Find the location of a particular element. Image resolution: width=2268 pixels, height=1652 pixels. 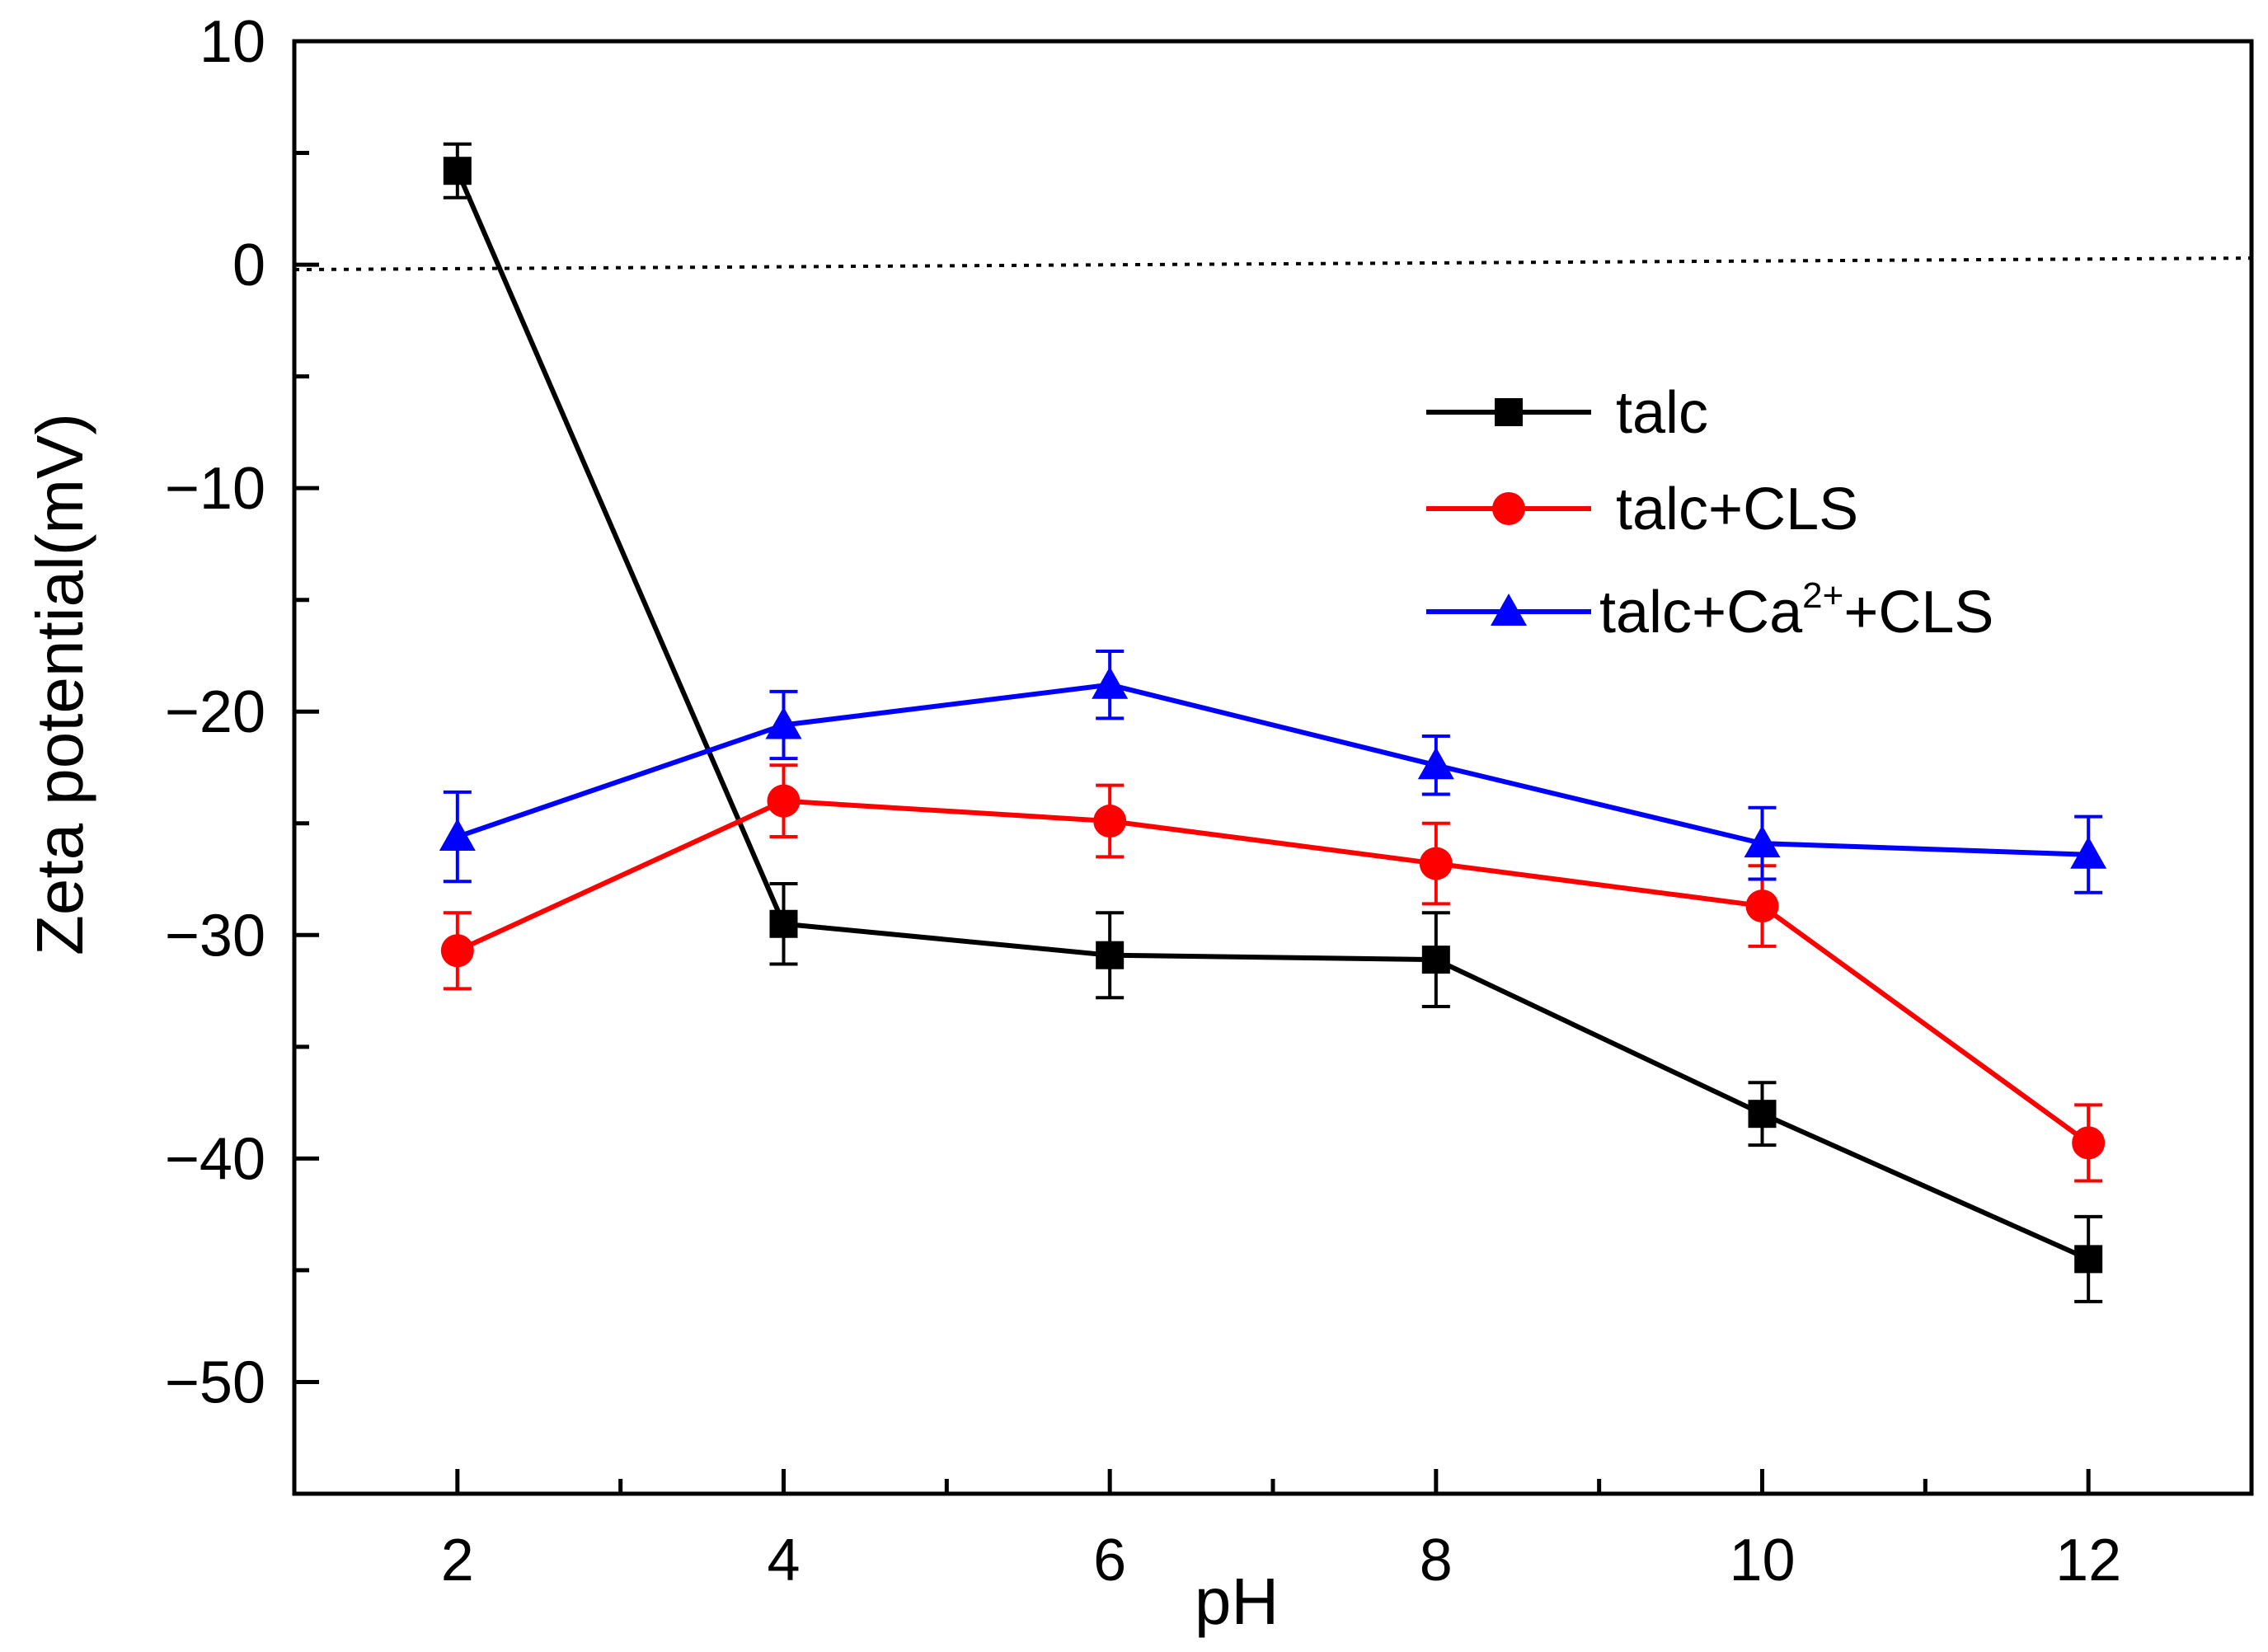

y-tick-label: −30 is located at coordinates (215, 936).